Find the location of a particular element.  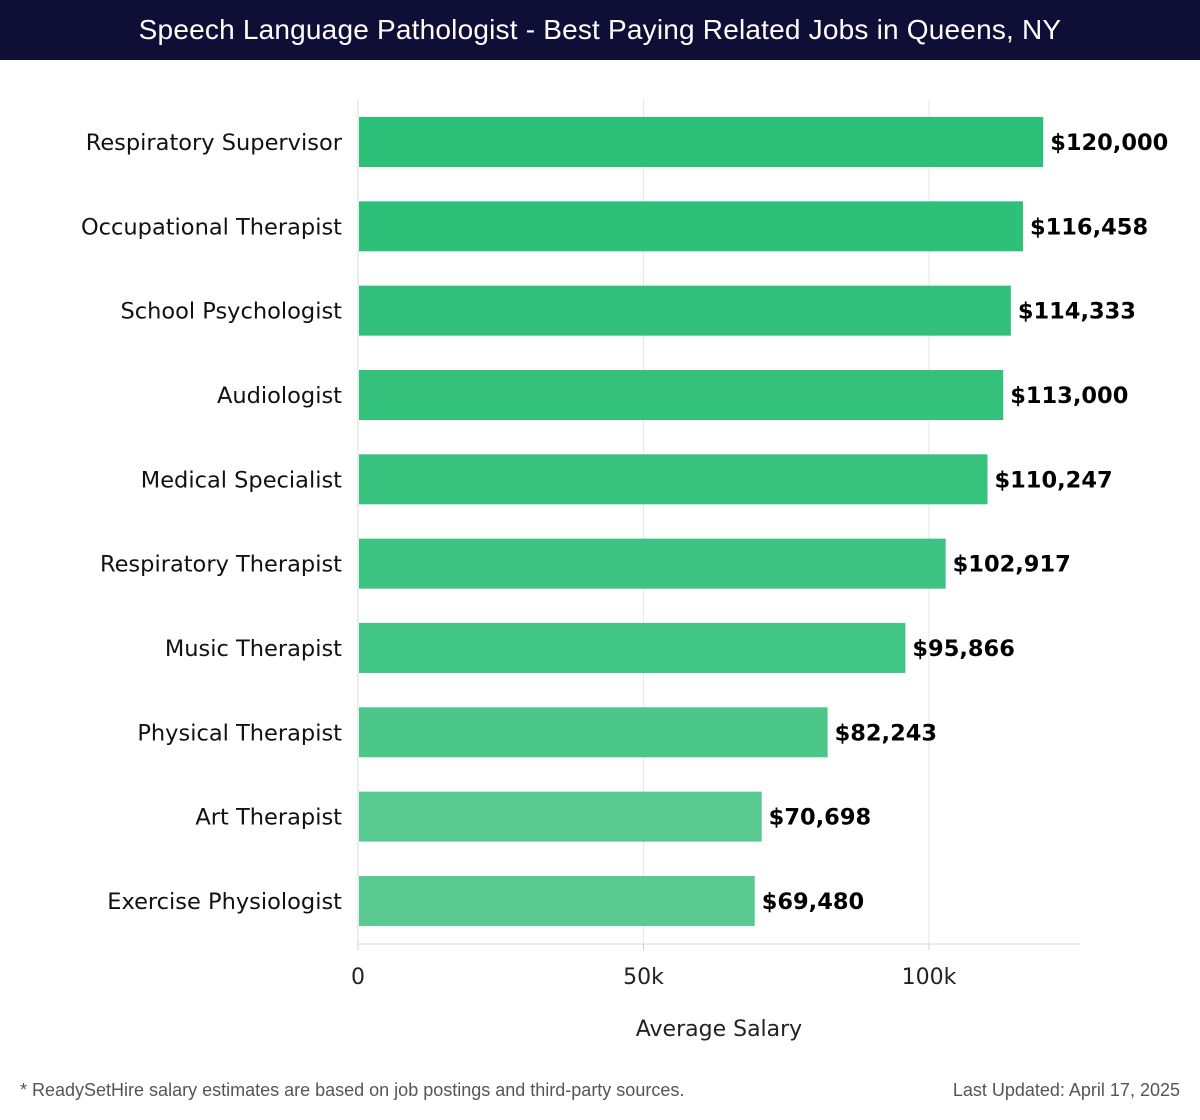

value-label: $95,866 is located at coordinates (963, 649).